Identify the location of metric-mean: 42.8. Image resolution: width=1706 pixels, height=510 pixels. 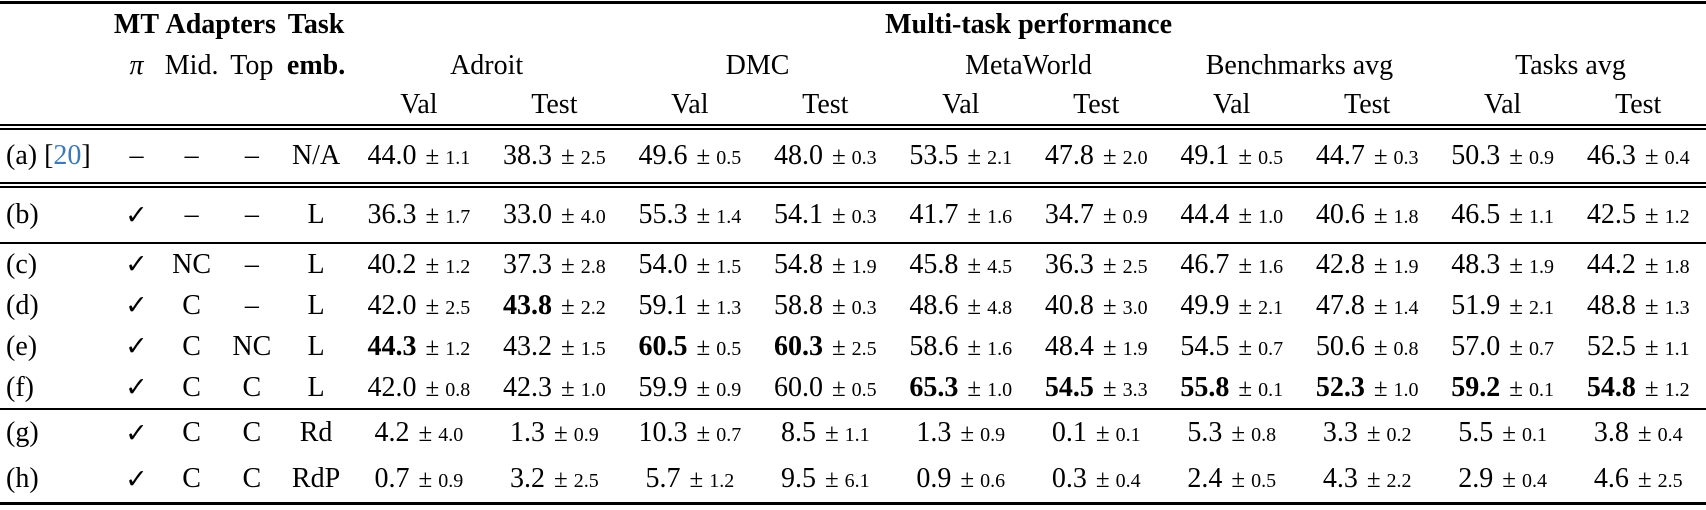
(1340, 264).